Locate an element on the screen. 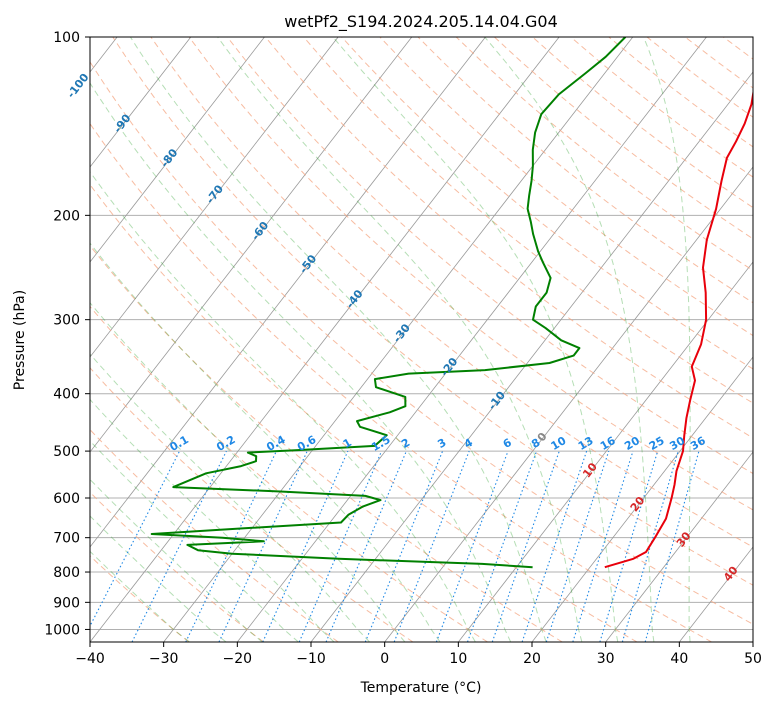 The width and height of the screenshot is (775, 712). x-axis-title: Temperature (°C) is located at coordinates (421, 688).